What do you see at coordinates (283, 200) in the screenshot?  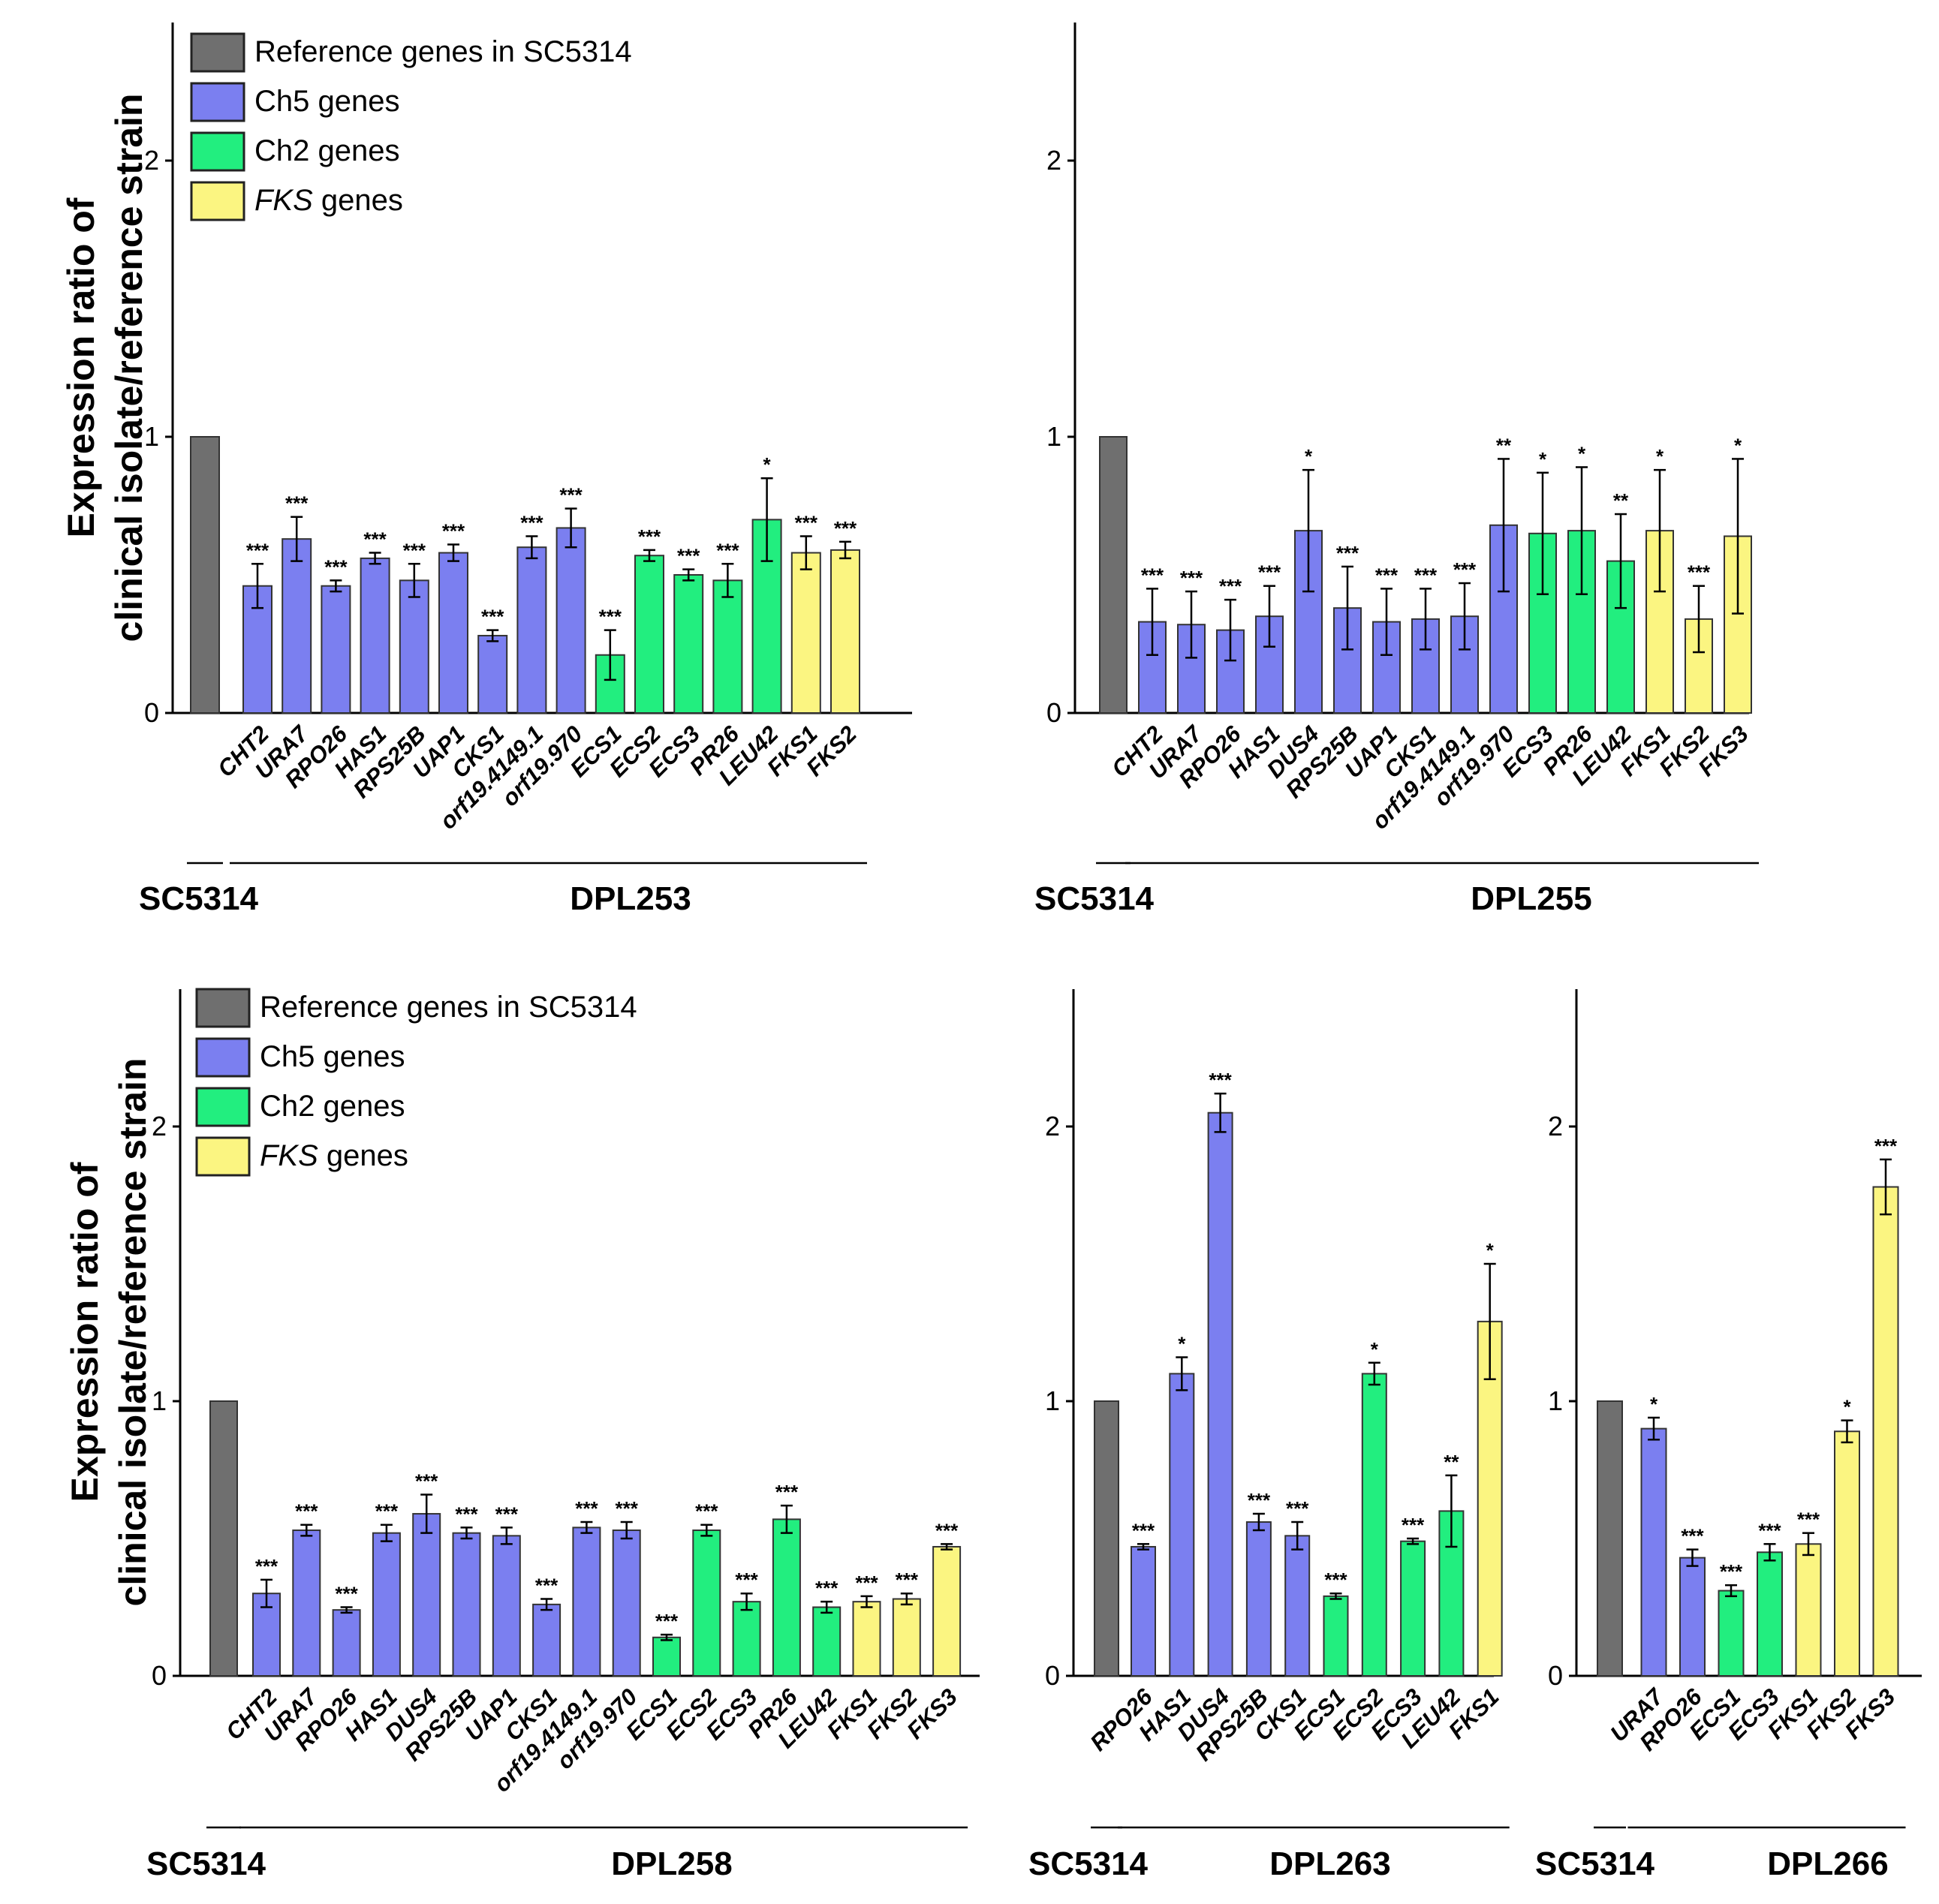 I see `legend-text-italic: FKS` at bounding box center [283, 200].